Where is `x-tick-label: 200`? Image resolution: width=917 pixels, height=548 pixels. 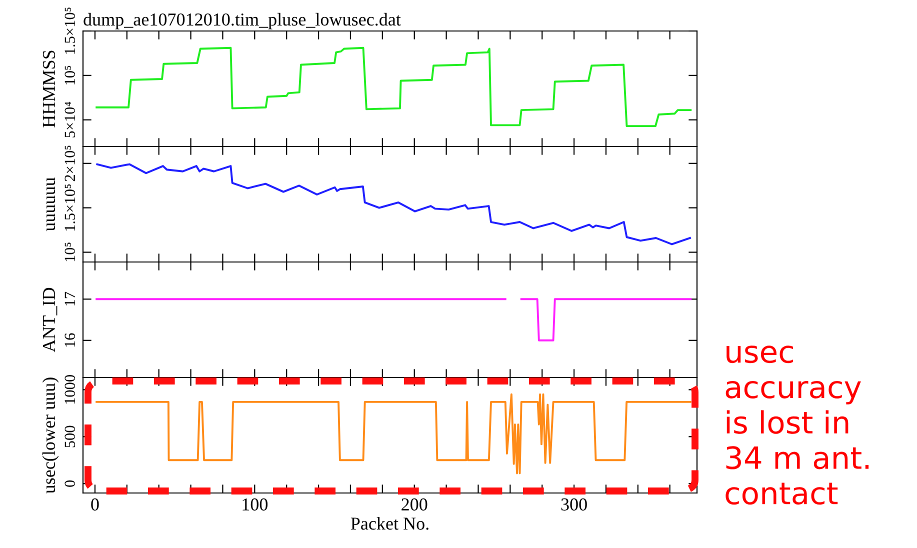
x-tick-label: 200 is located at coordinates (415, 504).